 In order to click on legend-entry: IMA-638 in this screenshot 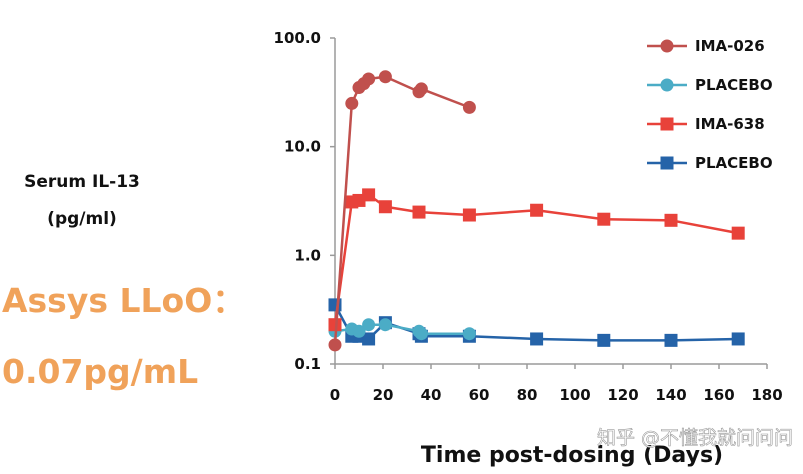, I will do `click(706, 124)`.